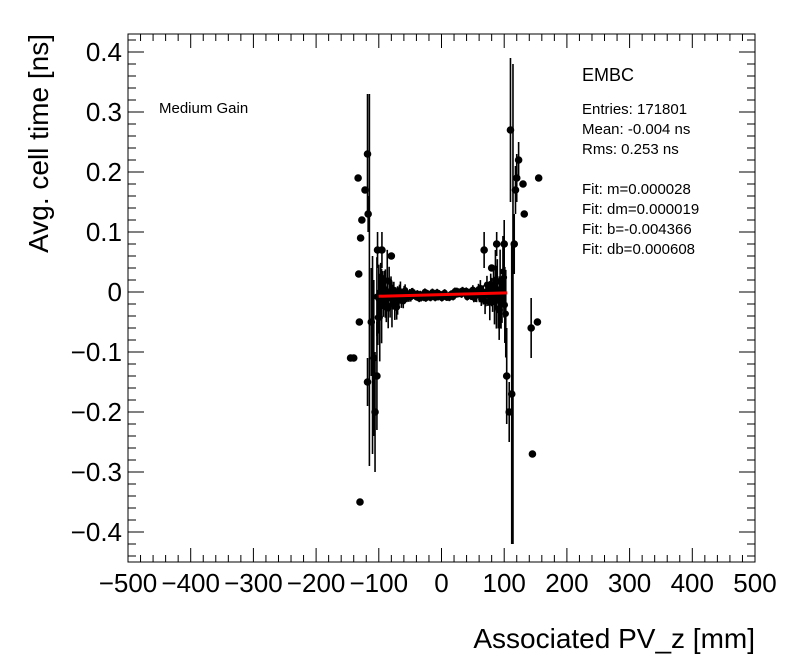 The height and width of the screenshot is (672, 796). Describe the element at coordinates (638, 249) in the screenshot. I see `stats-fit-db: Fit: db=0.000608` at that location.